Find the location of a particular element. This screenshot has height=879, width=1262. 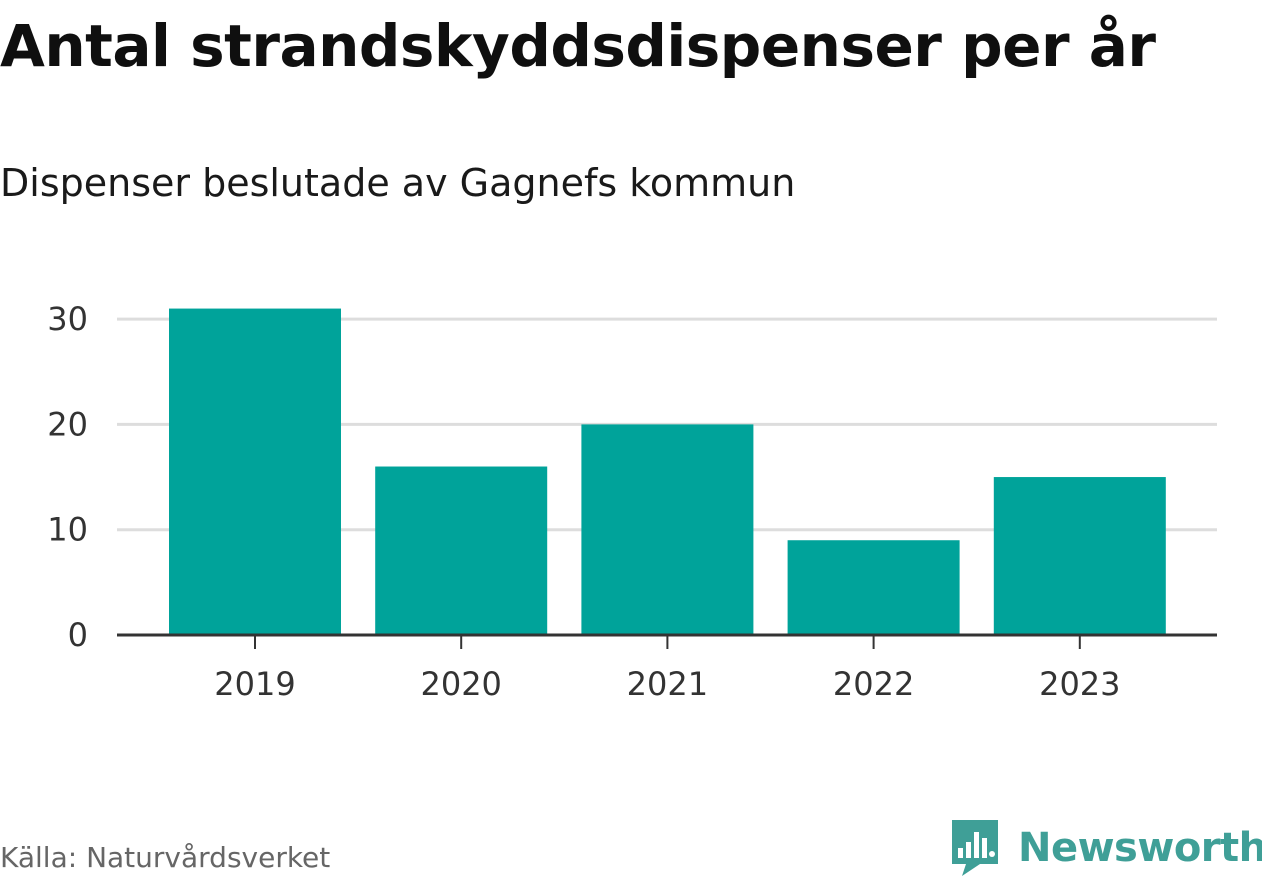

brand: Newsworthy is located at coordinates (1106, 848).